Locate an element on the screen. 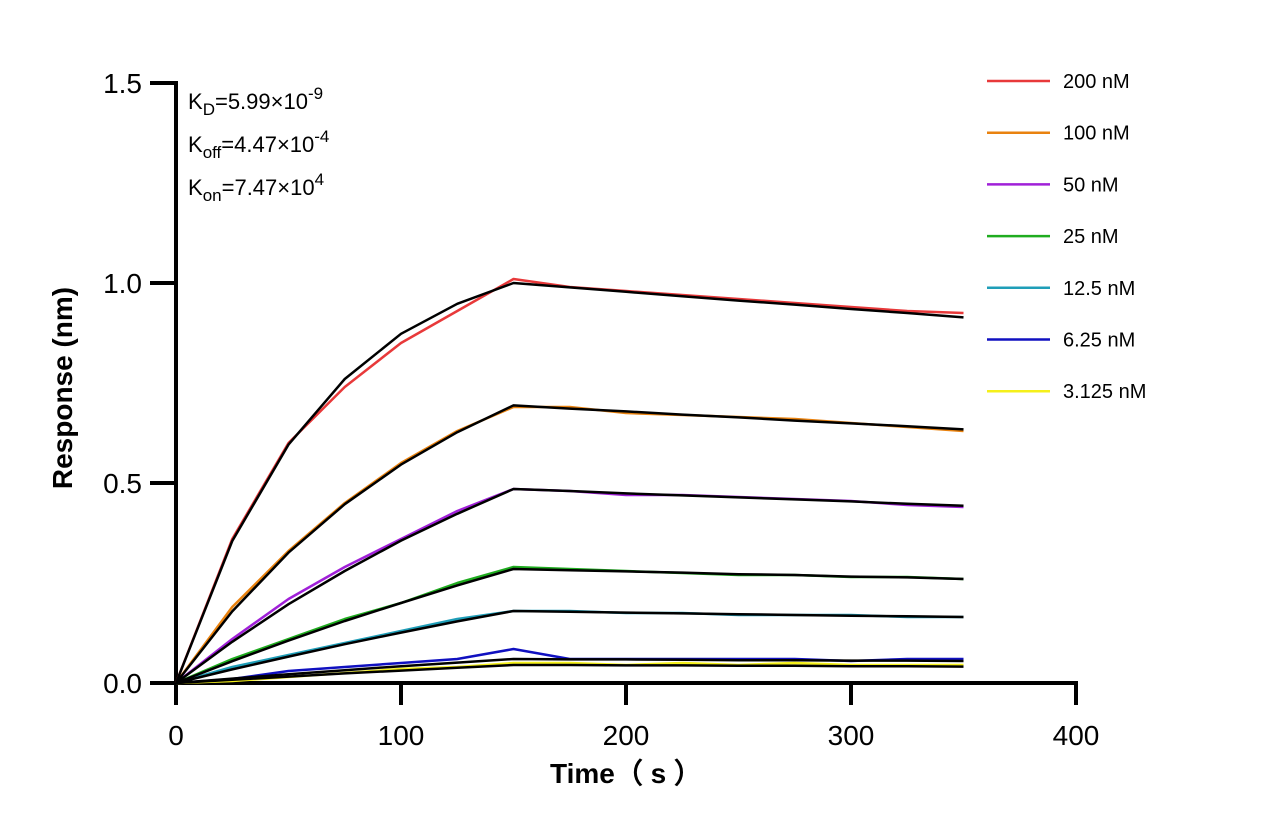 This screenshot has width=1274, height=836. legend-label: 12.5 nM is located at coordinates (1099, 289).